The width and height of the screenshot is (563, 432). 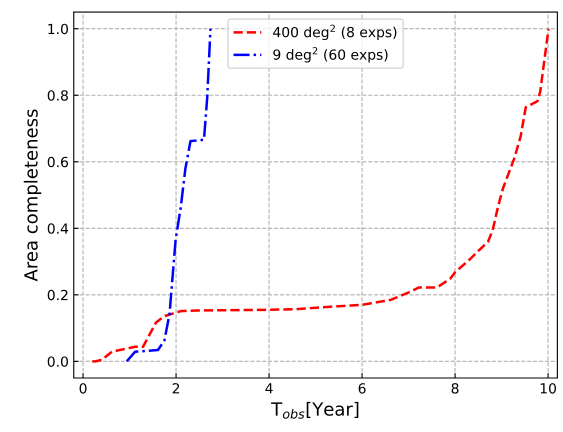 I want to click on legend-label: 400 deg$^{2}$ (8 exps), so click(x=334, y=32).